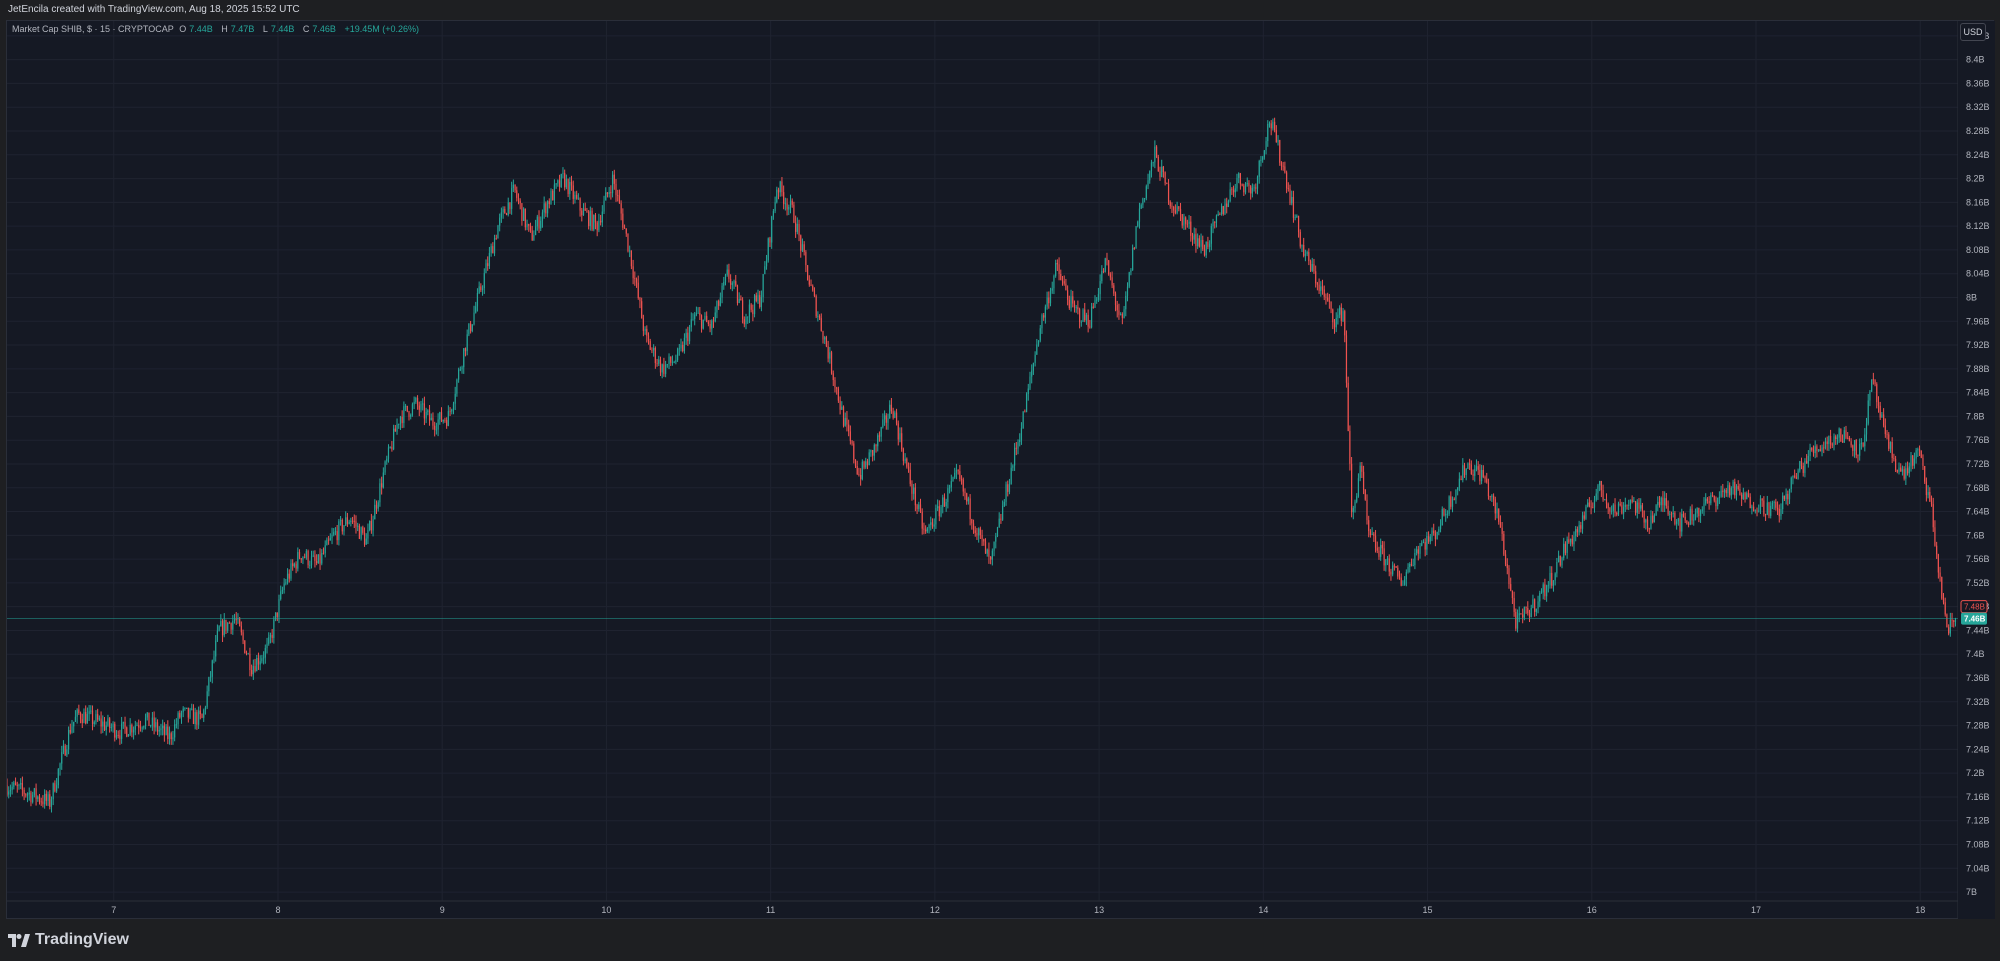  Describe the element at coordinates (93, 29) in the screenshot. I see `symbol-name: Market Cap SHIB, $ · 15 · CRYPTOCAP` at that location.